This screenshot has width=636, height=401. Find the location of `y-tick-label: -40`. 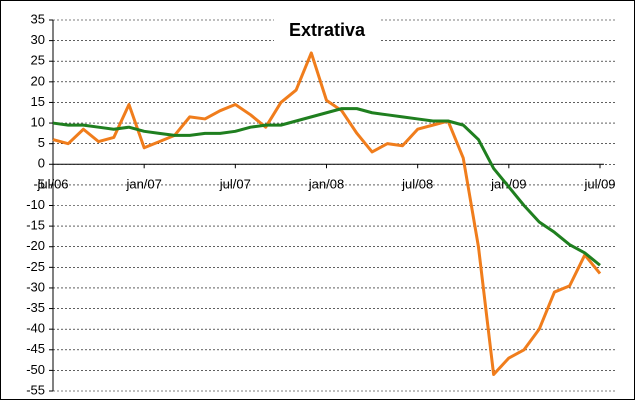

y-tick-label: -40 is located at coordinates (35, 328).